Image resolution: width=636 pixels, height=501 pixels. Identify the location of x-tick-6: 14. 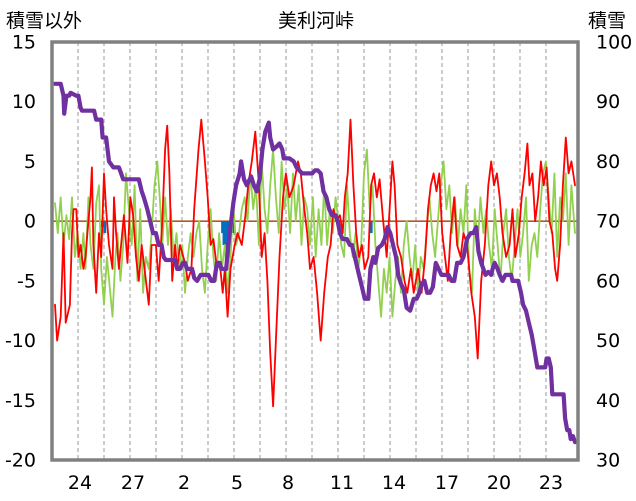
(394, 483).